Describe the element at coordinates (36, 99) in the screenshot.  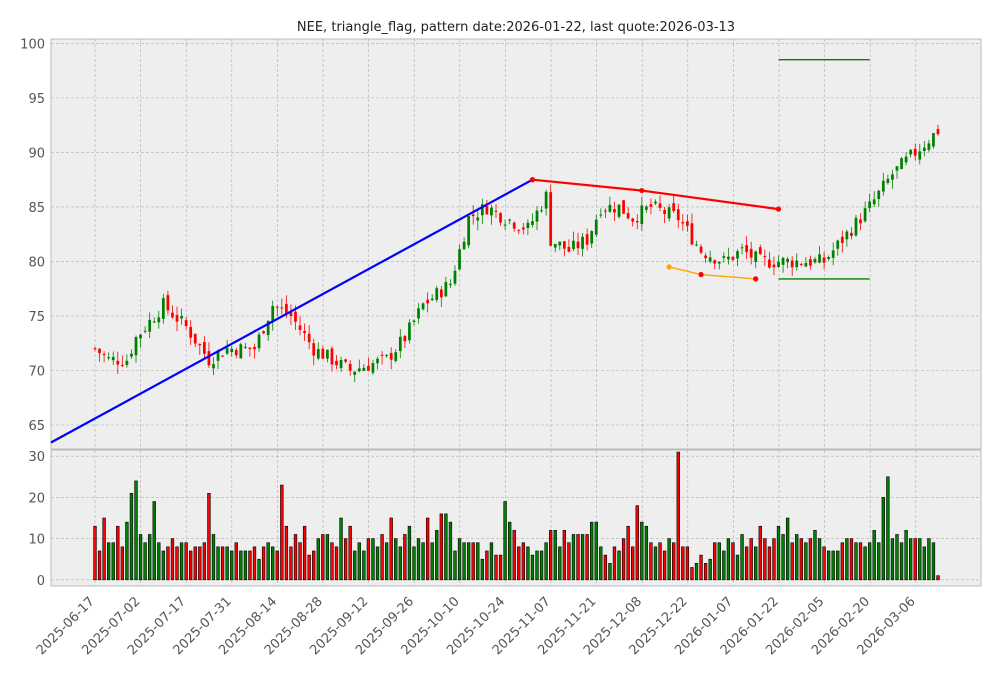
I see `price-tick-label: 95` at that location.